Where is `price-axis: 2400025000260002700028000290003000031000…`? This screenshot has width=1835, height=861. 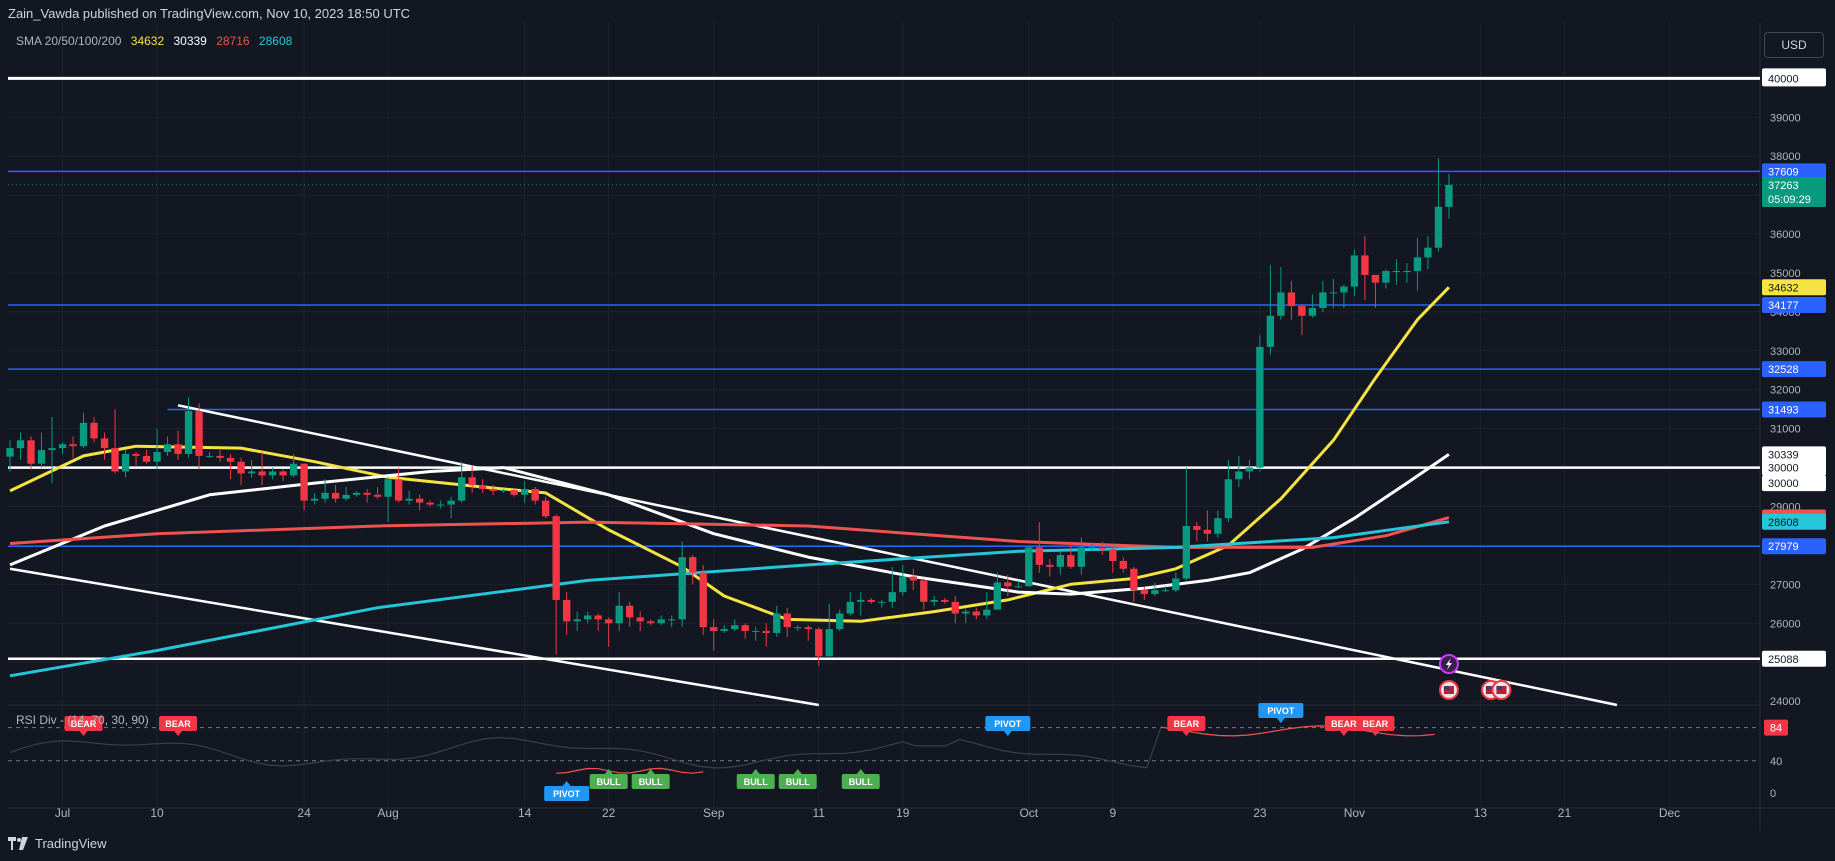
price-axis: 2400025000260002700028000290003000031000… is located at coordinates (1794, 388).